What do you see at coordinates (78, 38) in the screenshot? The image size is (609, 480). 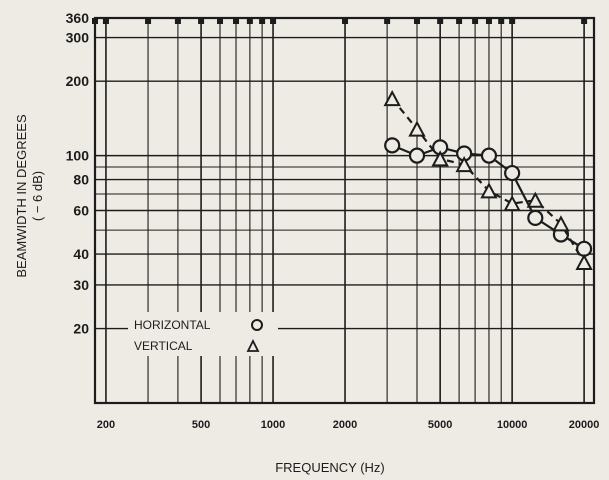 I see `y-tick-label: 300` at bounding box center [78, 38].